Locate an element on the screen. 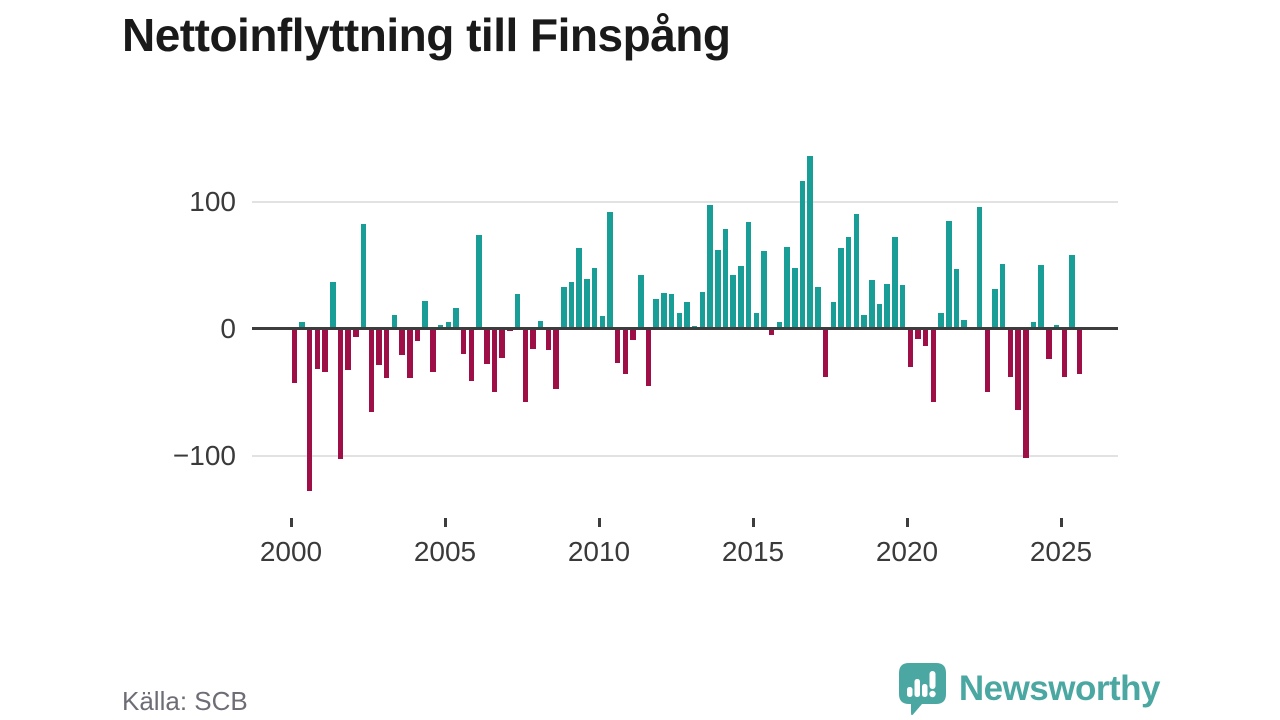 This screenshot has height=720, width=1280. newsworthy-wordmark: Newsworthy is located at coordinates (1059, 688).